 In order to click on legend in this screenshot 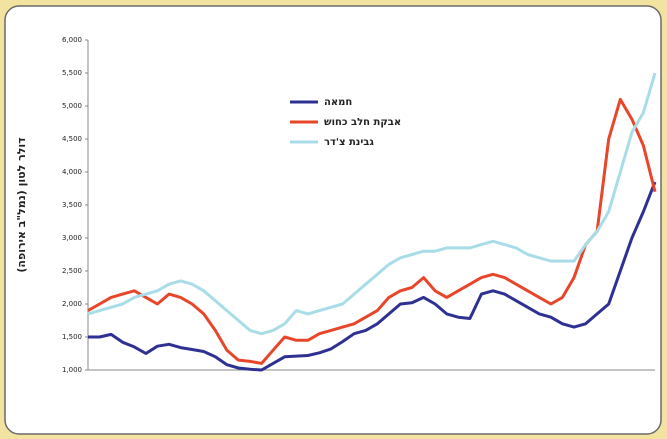, I will do `click(357, 124)`.